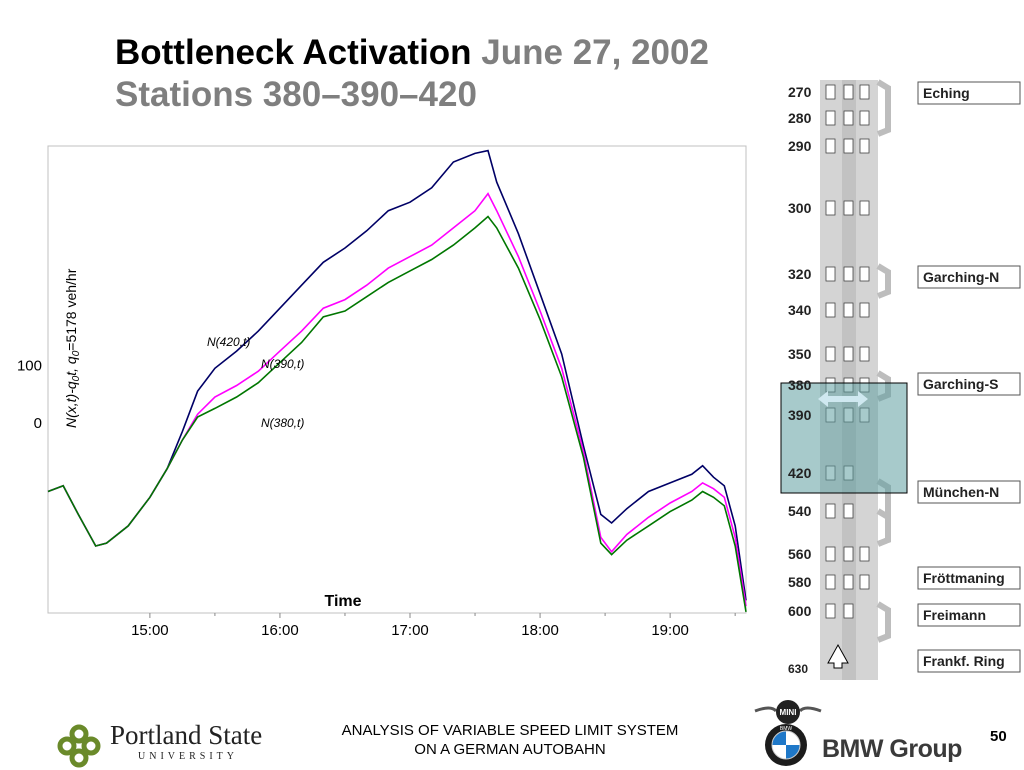 The width and height of the screenshot is (1024, 770). Describe the element at coordinates (188, 756) in the screenshot. I see `psu-sub: UNIVERSITY` at that location.